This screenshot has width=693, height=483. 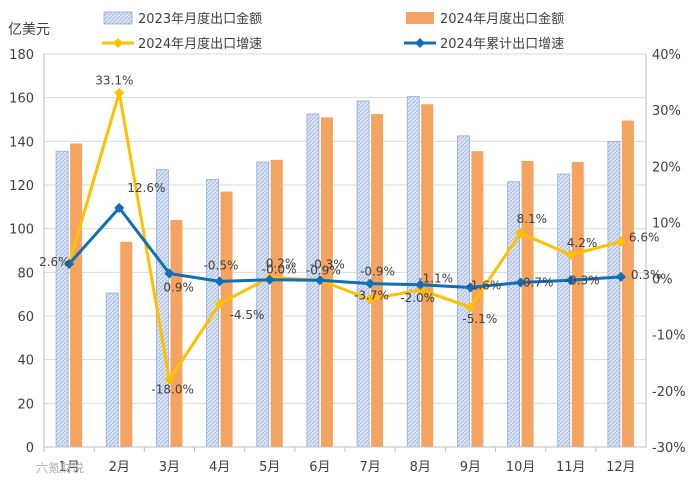 I want to click on monthly-growth-data-label: 2.6%, so click(x=54, y=262).